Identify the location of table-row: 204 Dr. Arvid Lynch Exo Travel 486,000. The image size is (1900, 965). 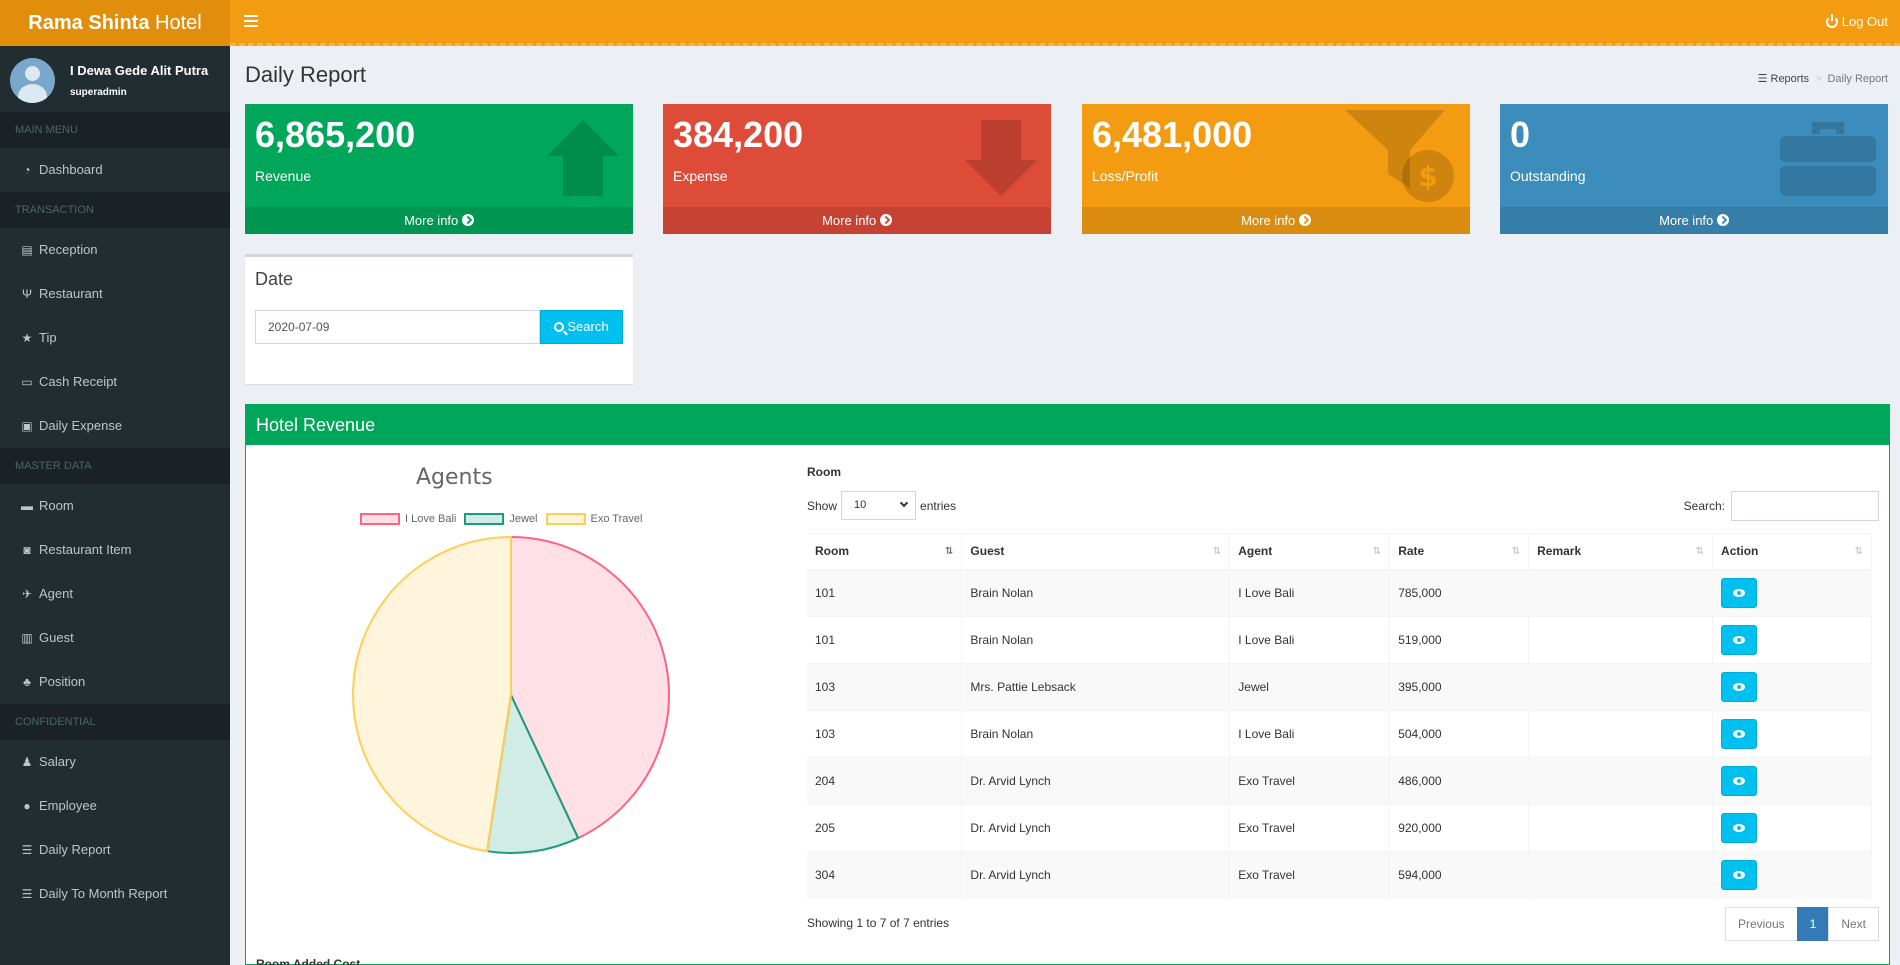
(1339, 781).